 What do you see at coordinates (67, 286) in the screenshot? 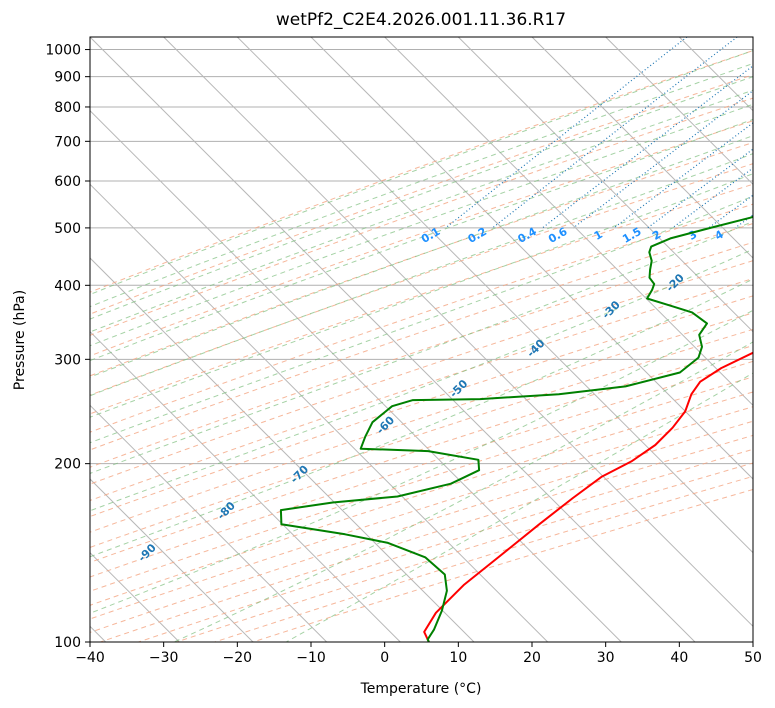
I see `y-tick-label: 400` at bounding box center [67, 286].